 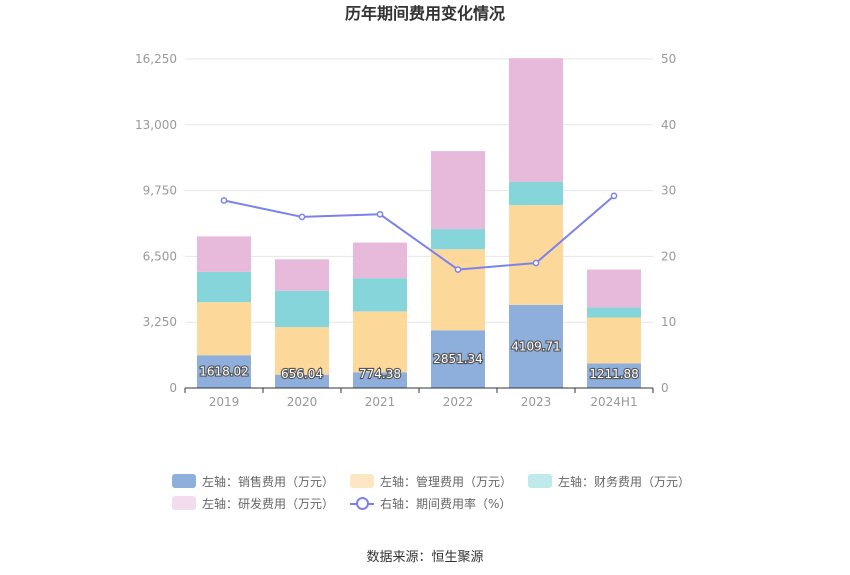 What do you see at coordinates (536, 120) in the screenshot?
I see `bar-rnd-2023` at bounding box center [536, 120].